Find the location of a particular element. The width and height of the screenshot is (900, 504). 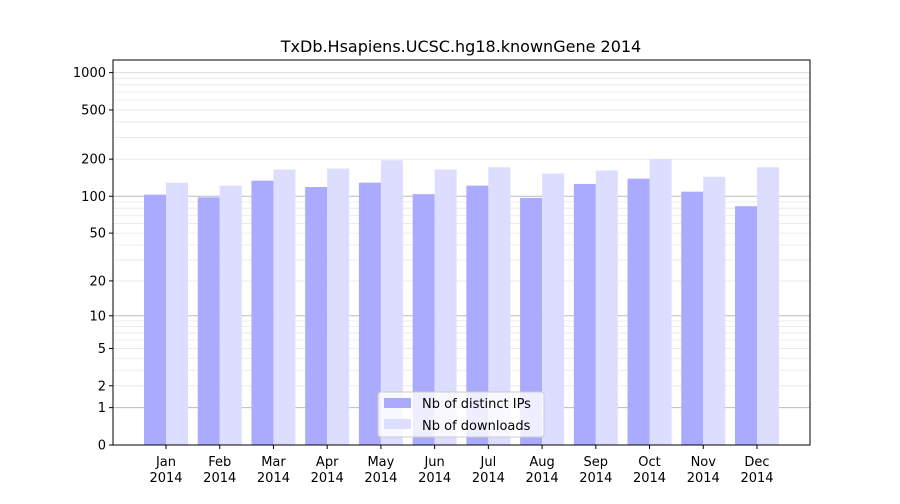

chart-title: TxDb.Hsapiens.UCSC.hg18.knownGene 2014 is located at coordinates (460, 46).